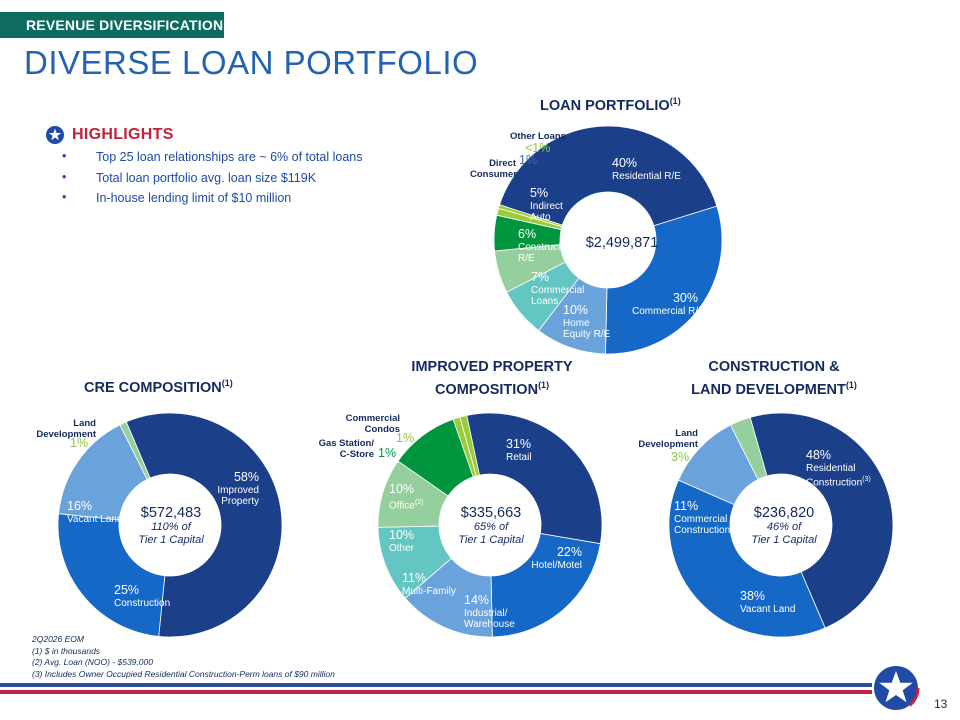 This screenshot has height=720, width=960. I want to click on cre-center: $572,483 110% of Tier 1 Capital, so click(171, 526).